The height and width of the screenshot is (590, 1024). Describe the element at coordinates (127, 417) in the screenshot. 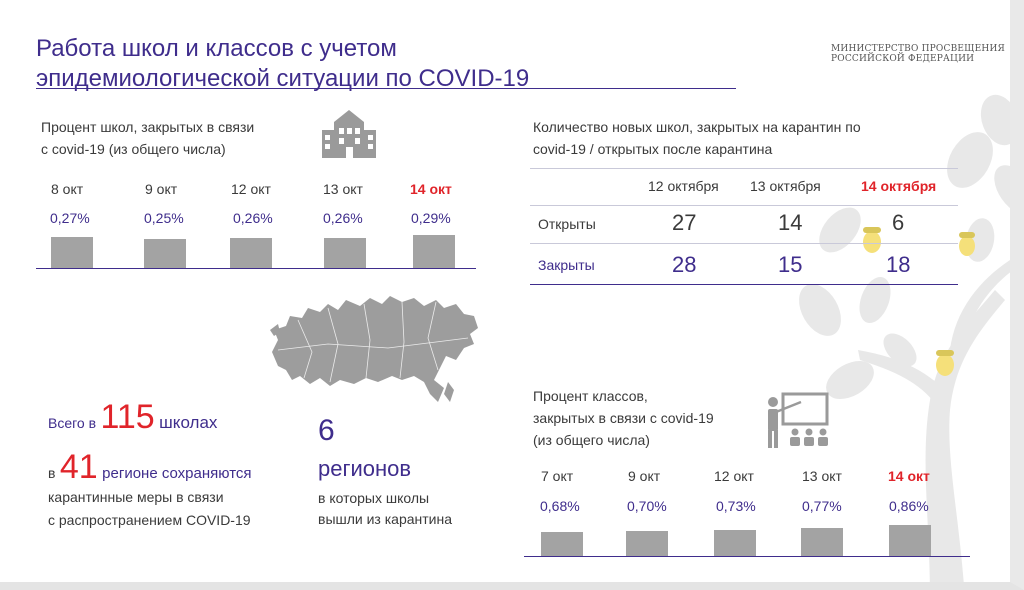

I see `schools-total-number: 115` at that location.